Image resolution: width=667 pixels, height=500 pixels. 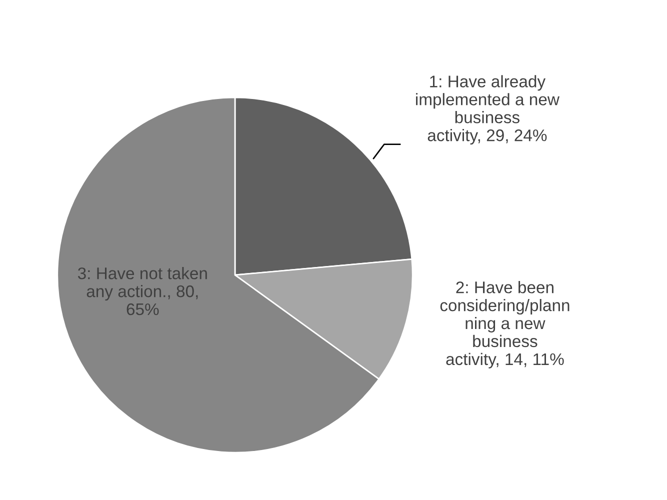 What do you see at coordinates (488, 110) in the screenshot?
I see `slice-label: 1: Have already implemented a new business activity, 29, 24%` at bounding box center [488, 110].